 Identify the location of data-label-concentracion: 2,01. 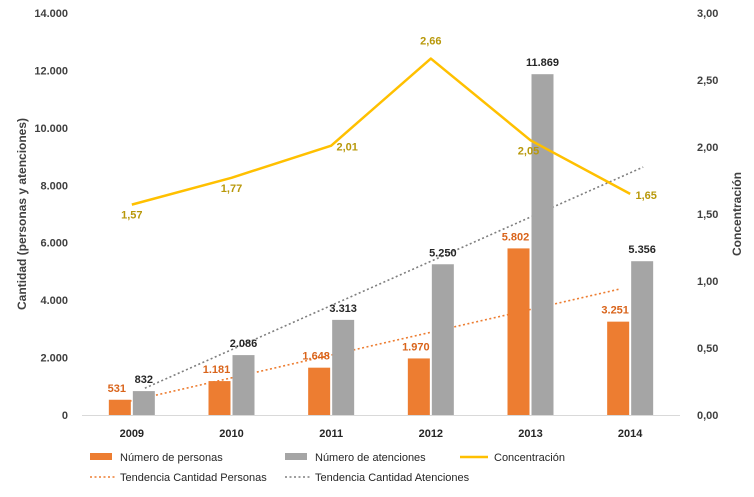
(346, 148).